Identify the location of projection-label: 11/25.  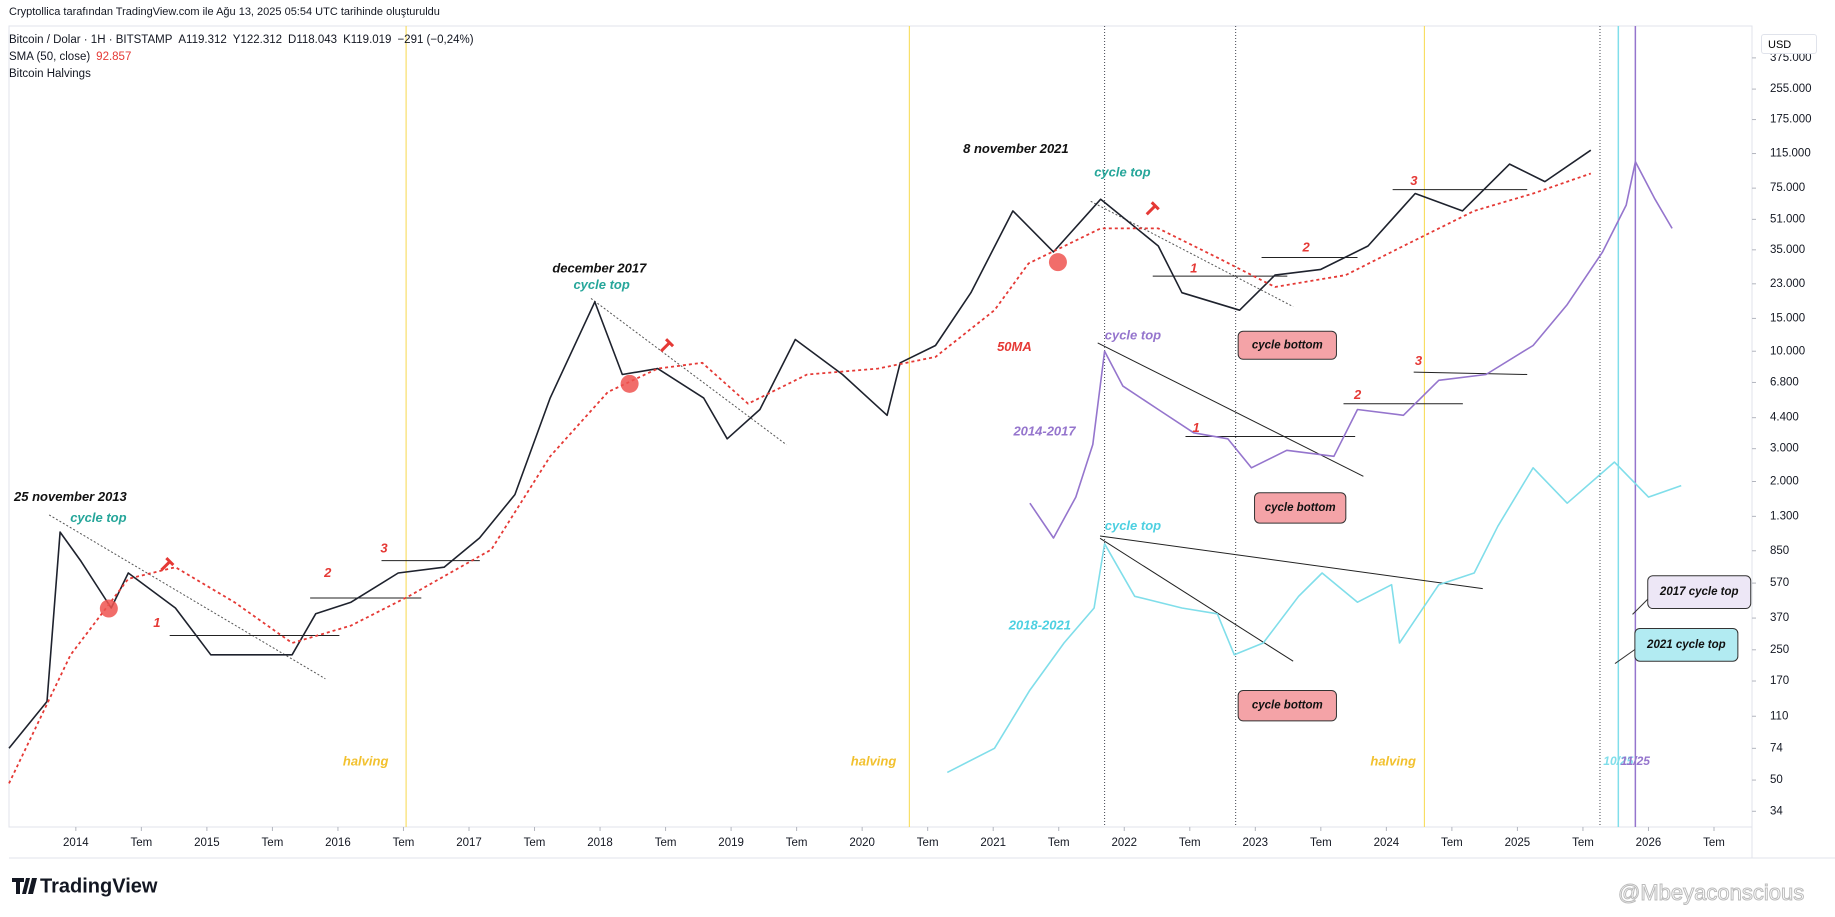
(1635, 761).